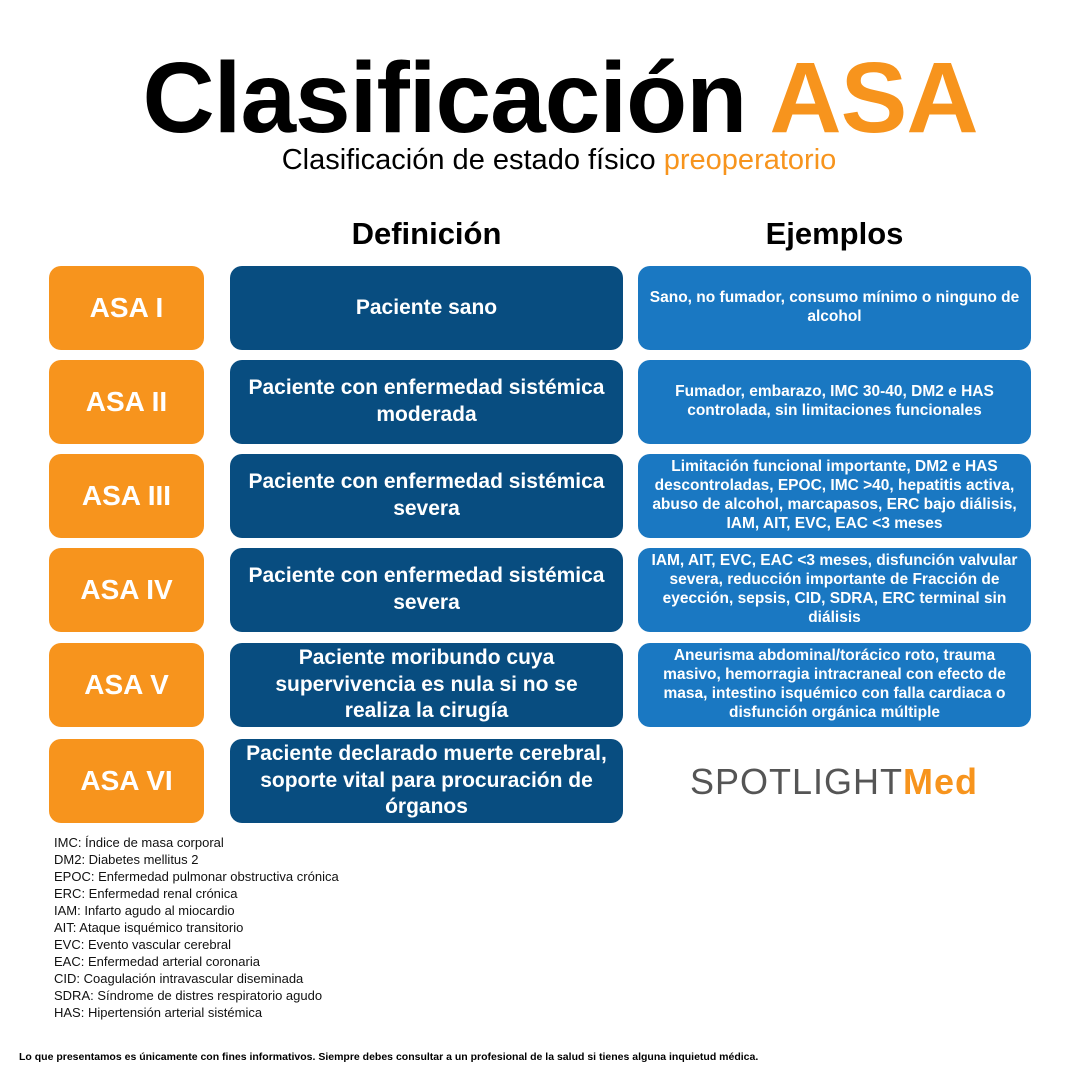  What do you see at coordinates (750, 160) in the screenshot?
I see `subtitle-accent: preoperatorio` at bounding box center [750, 160].